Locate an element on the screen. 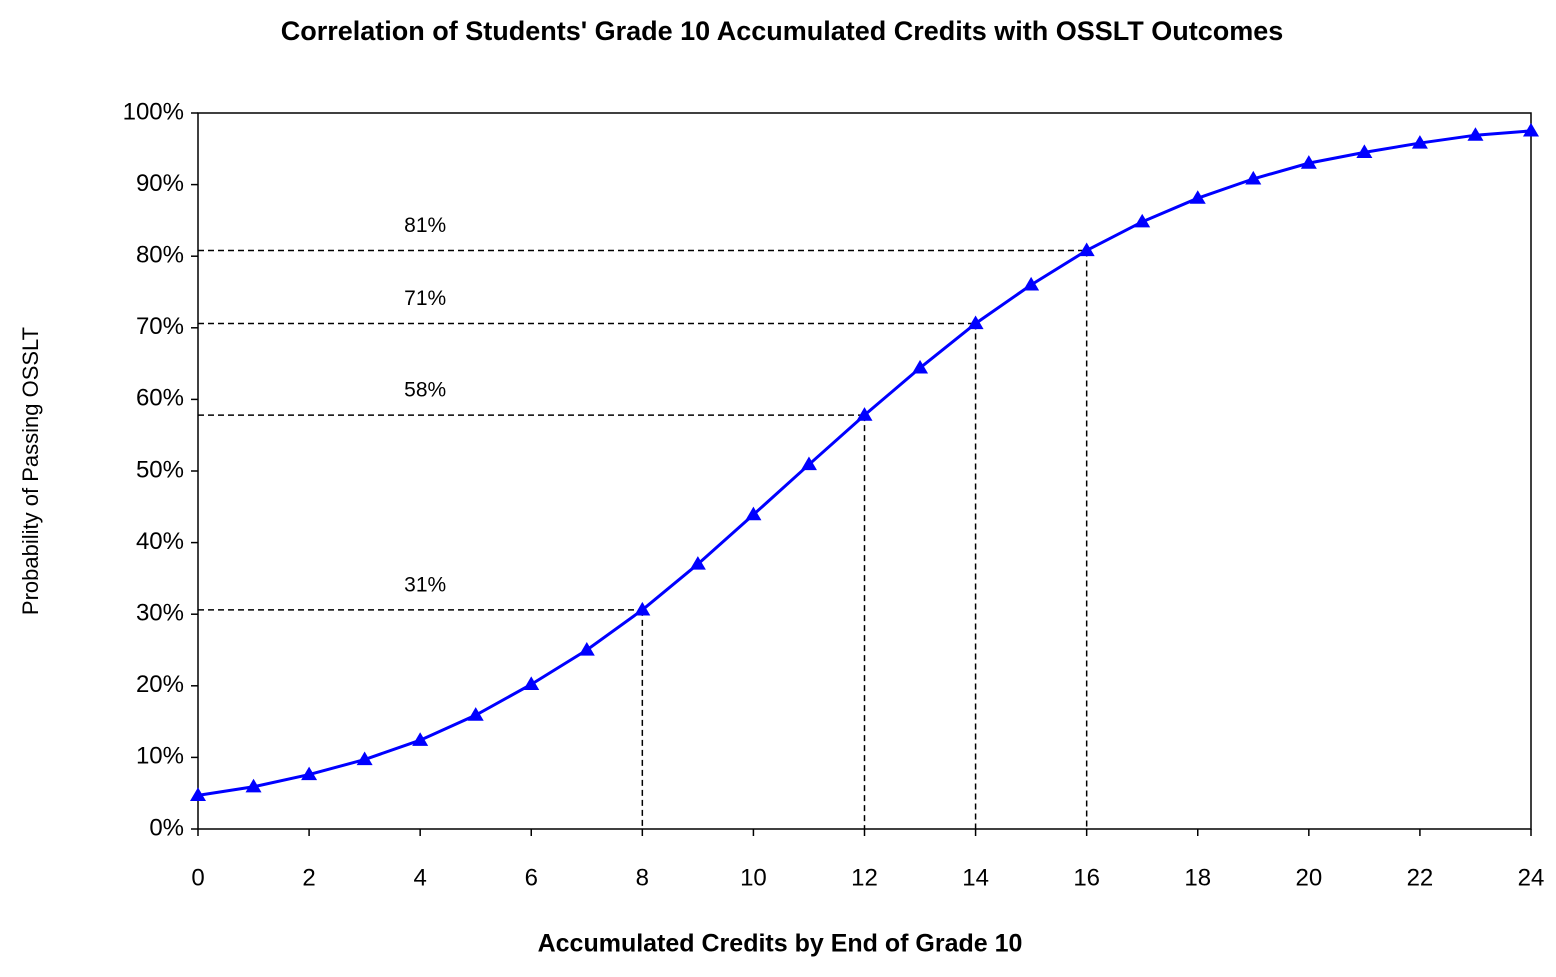 Image resolution: width=1556 pixels, height=977 pixels. x-tick-label: 22 is located at coordinates (1420, 877).